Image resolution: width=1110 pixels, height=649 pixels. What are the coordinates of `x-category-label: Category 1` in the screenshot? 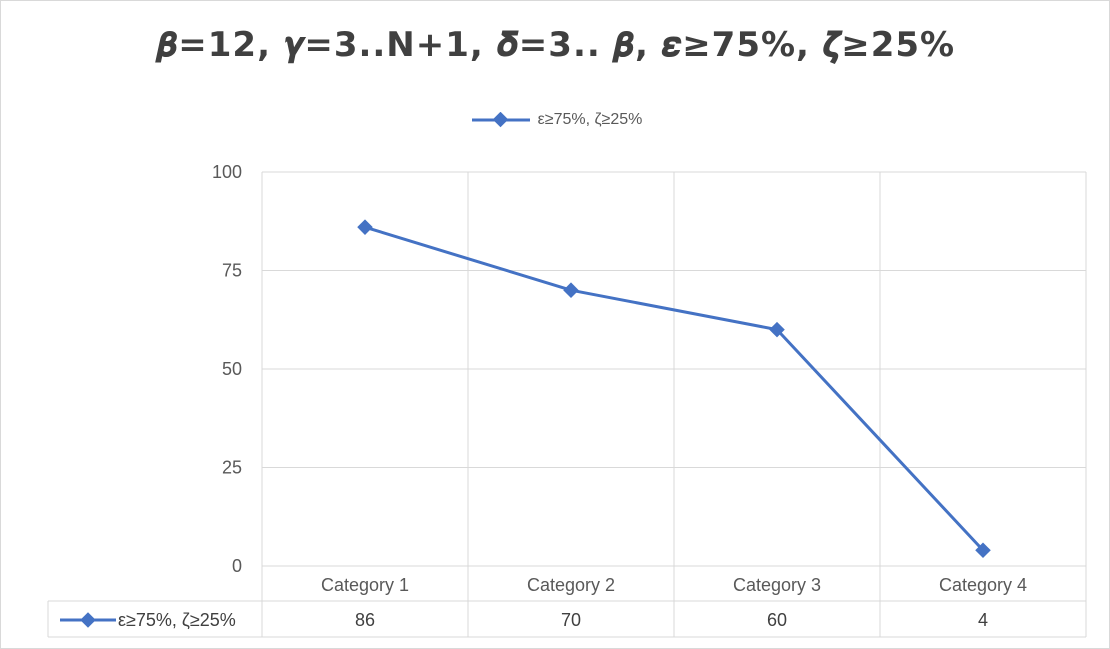 It's located at (365, 585).